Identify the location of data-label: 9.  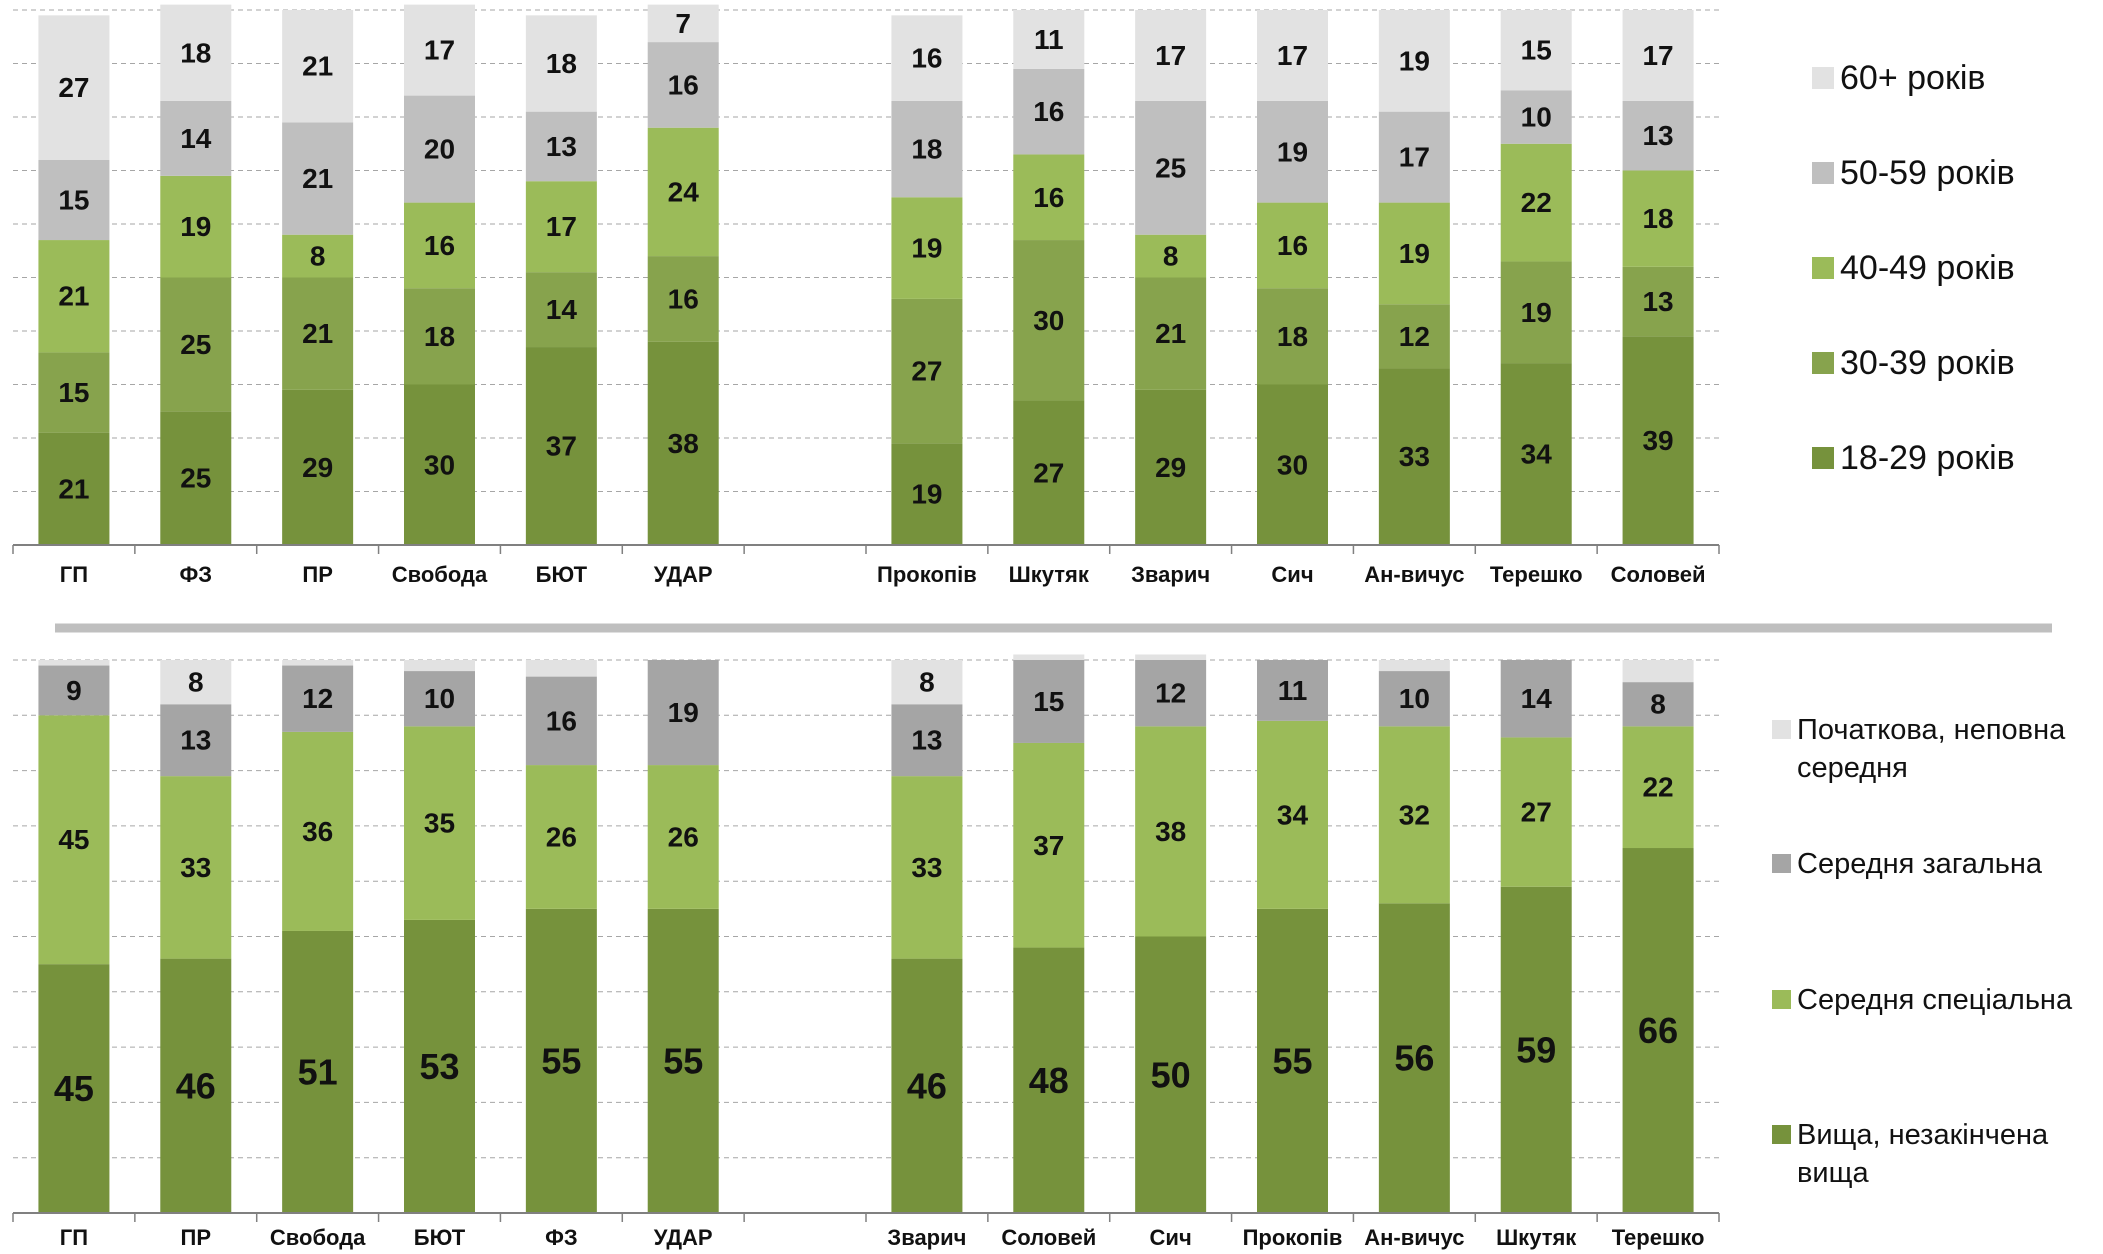
(74, 690).